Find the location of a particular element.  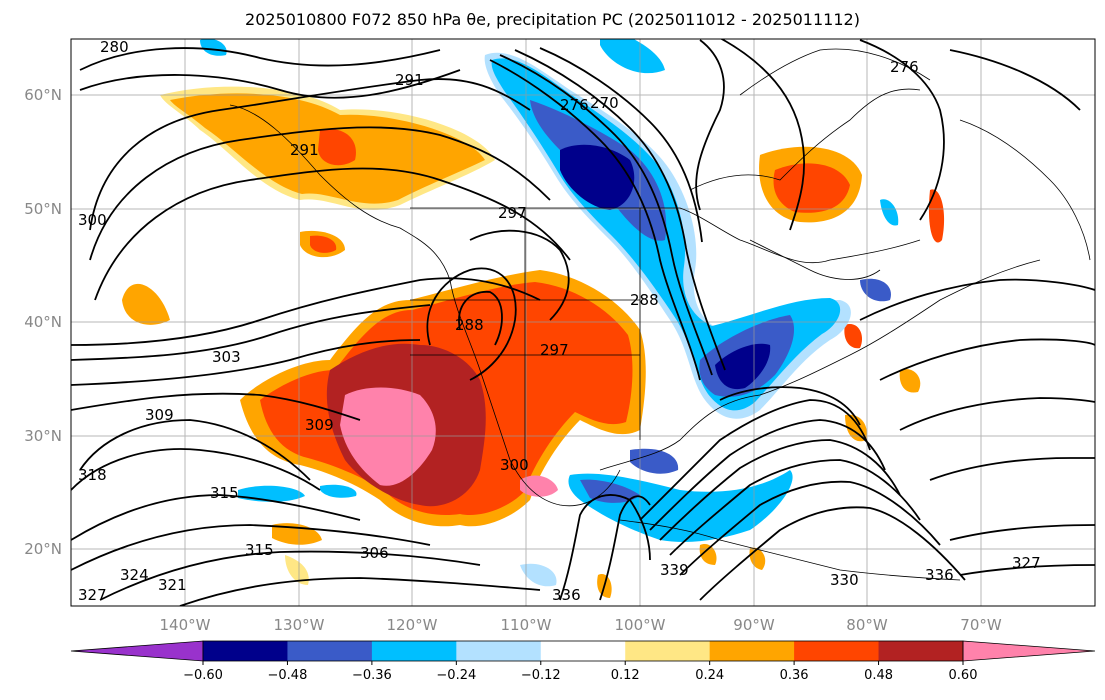

colorbar-tick-label: −0.48 is located at coordinates (288, 675).